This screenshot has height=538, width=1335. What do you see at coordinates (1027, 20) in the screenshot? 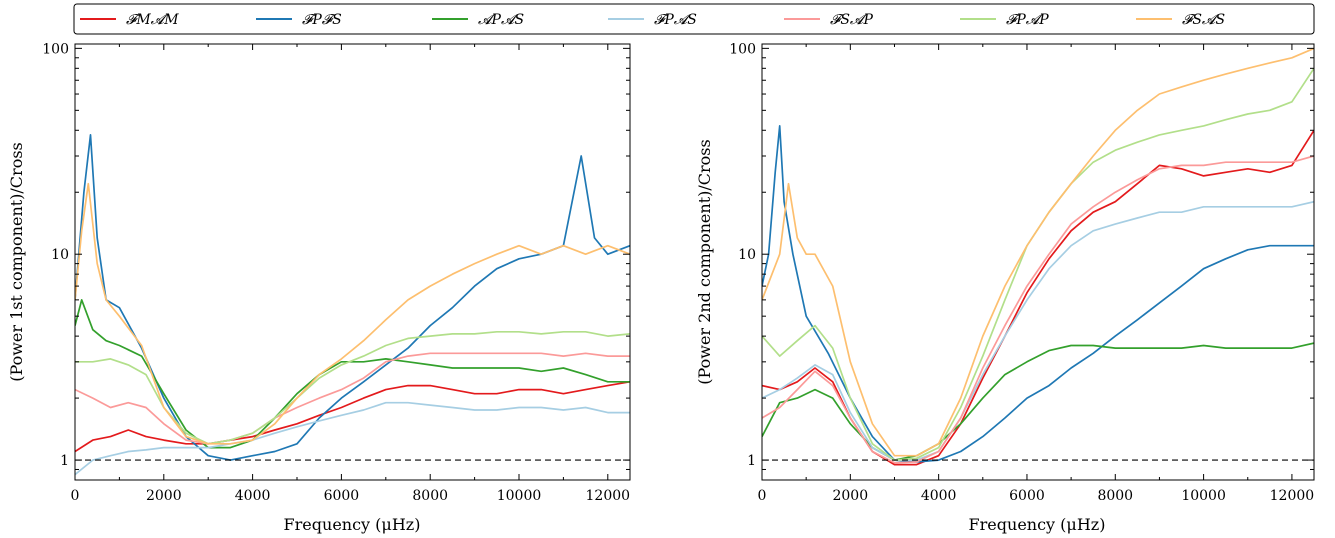
I see `legend-label-6: 𝓕P𝓐P` at bounding box center [1027, 20].